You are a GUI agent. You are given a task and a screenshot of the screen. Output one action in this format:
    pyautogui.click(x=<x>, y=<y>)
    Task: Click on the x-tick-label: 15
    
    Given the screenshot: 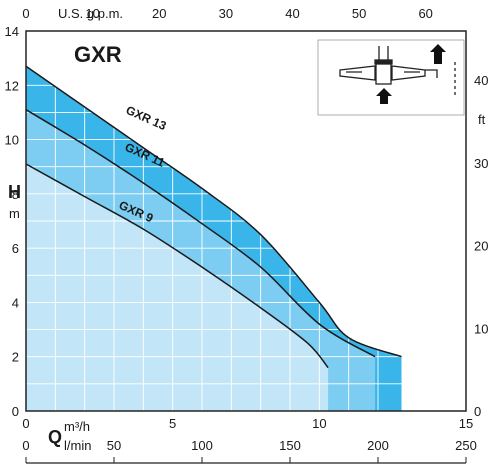 What is the action you would take?
    pyautogui.click(x=466, y=423)
    